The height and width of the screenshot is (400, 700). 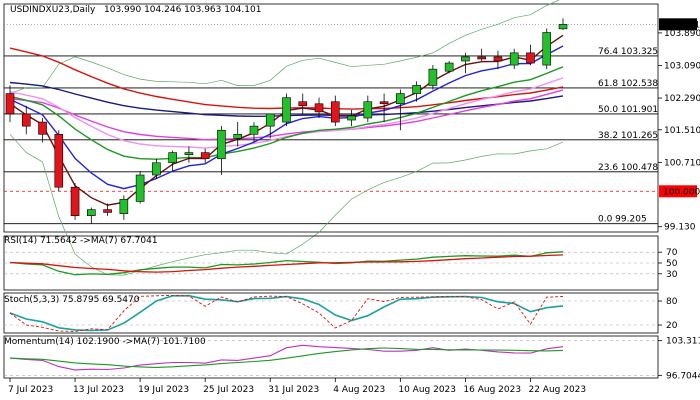 I want to click on ohlc-header: 103.990 104.246 103.963 104.101, so click(x=182, y=10).